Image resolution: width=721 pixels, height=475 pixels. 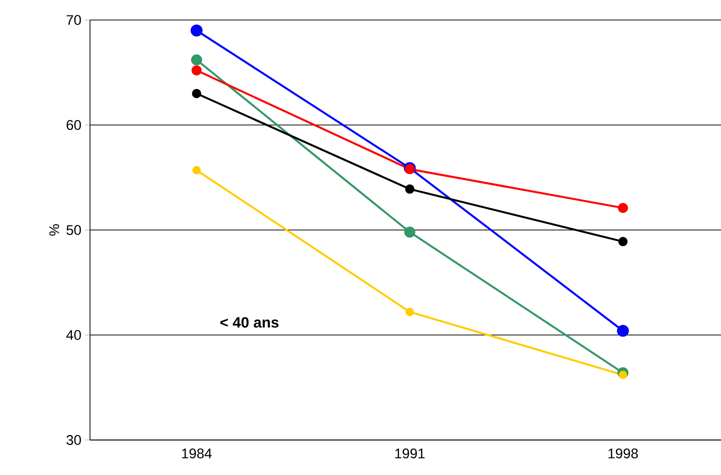 I want to click on annotation: < 40 ans, so click(x=249, y=322).